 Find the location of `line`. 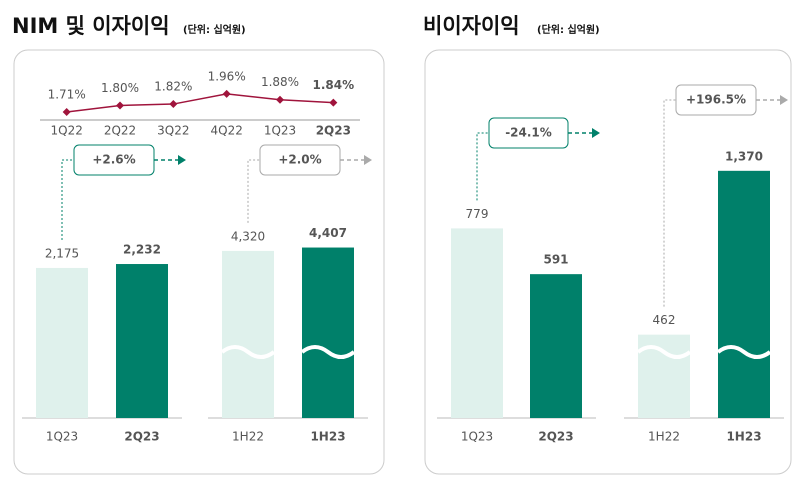

line is located at coordinates (200, 103).